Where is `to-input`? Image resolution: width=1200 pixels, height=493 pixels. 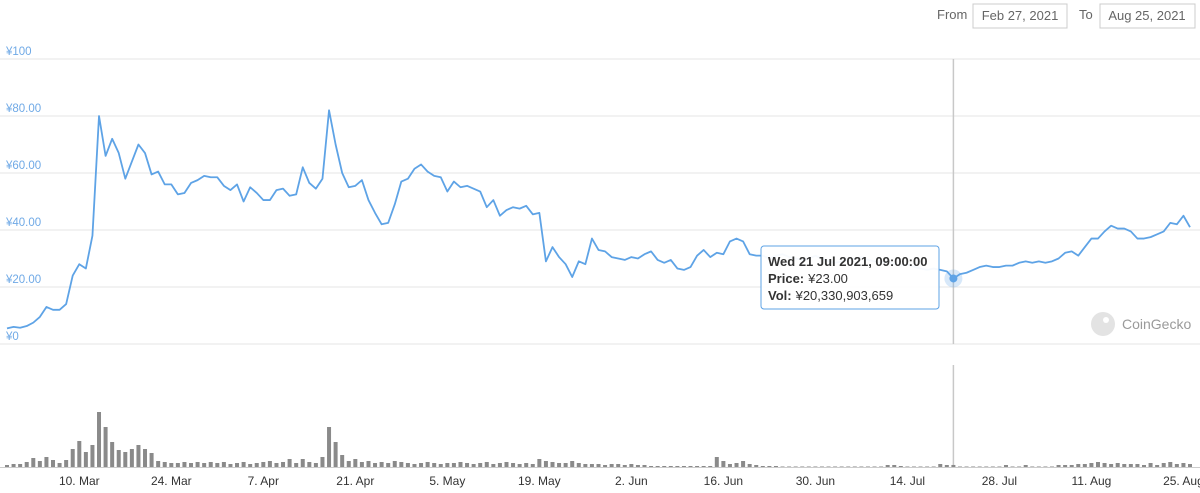 to-input is located at coordinates (1147, 16).